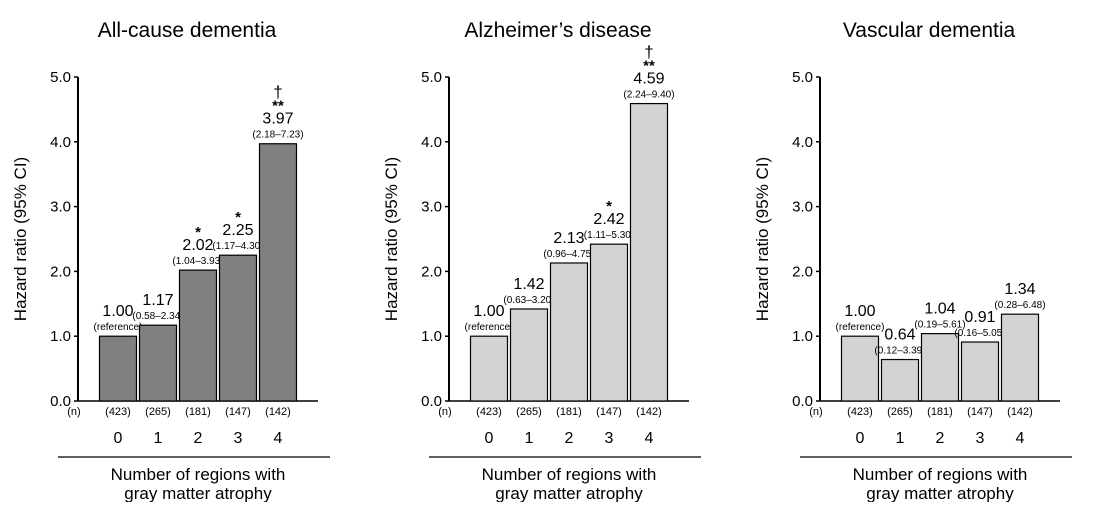 The image size is (1095, 507). Describe the element at coordinates (979, 333) in the screenshot. I see `ci-label: (0.16–5.05)` at that location.